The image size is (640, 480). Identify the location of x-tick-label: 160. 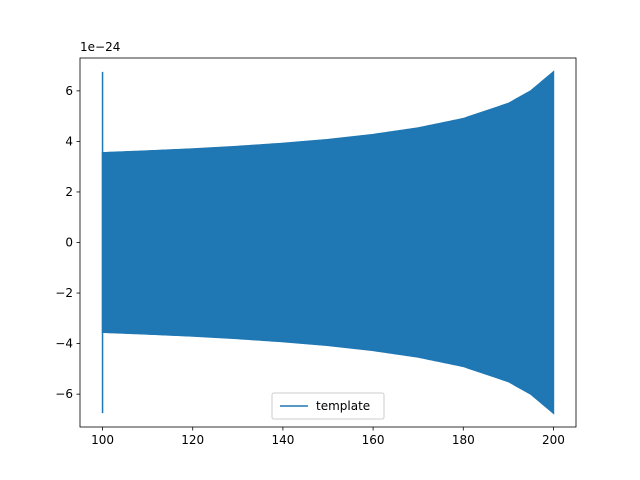
(373, 440).